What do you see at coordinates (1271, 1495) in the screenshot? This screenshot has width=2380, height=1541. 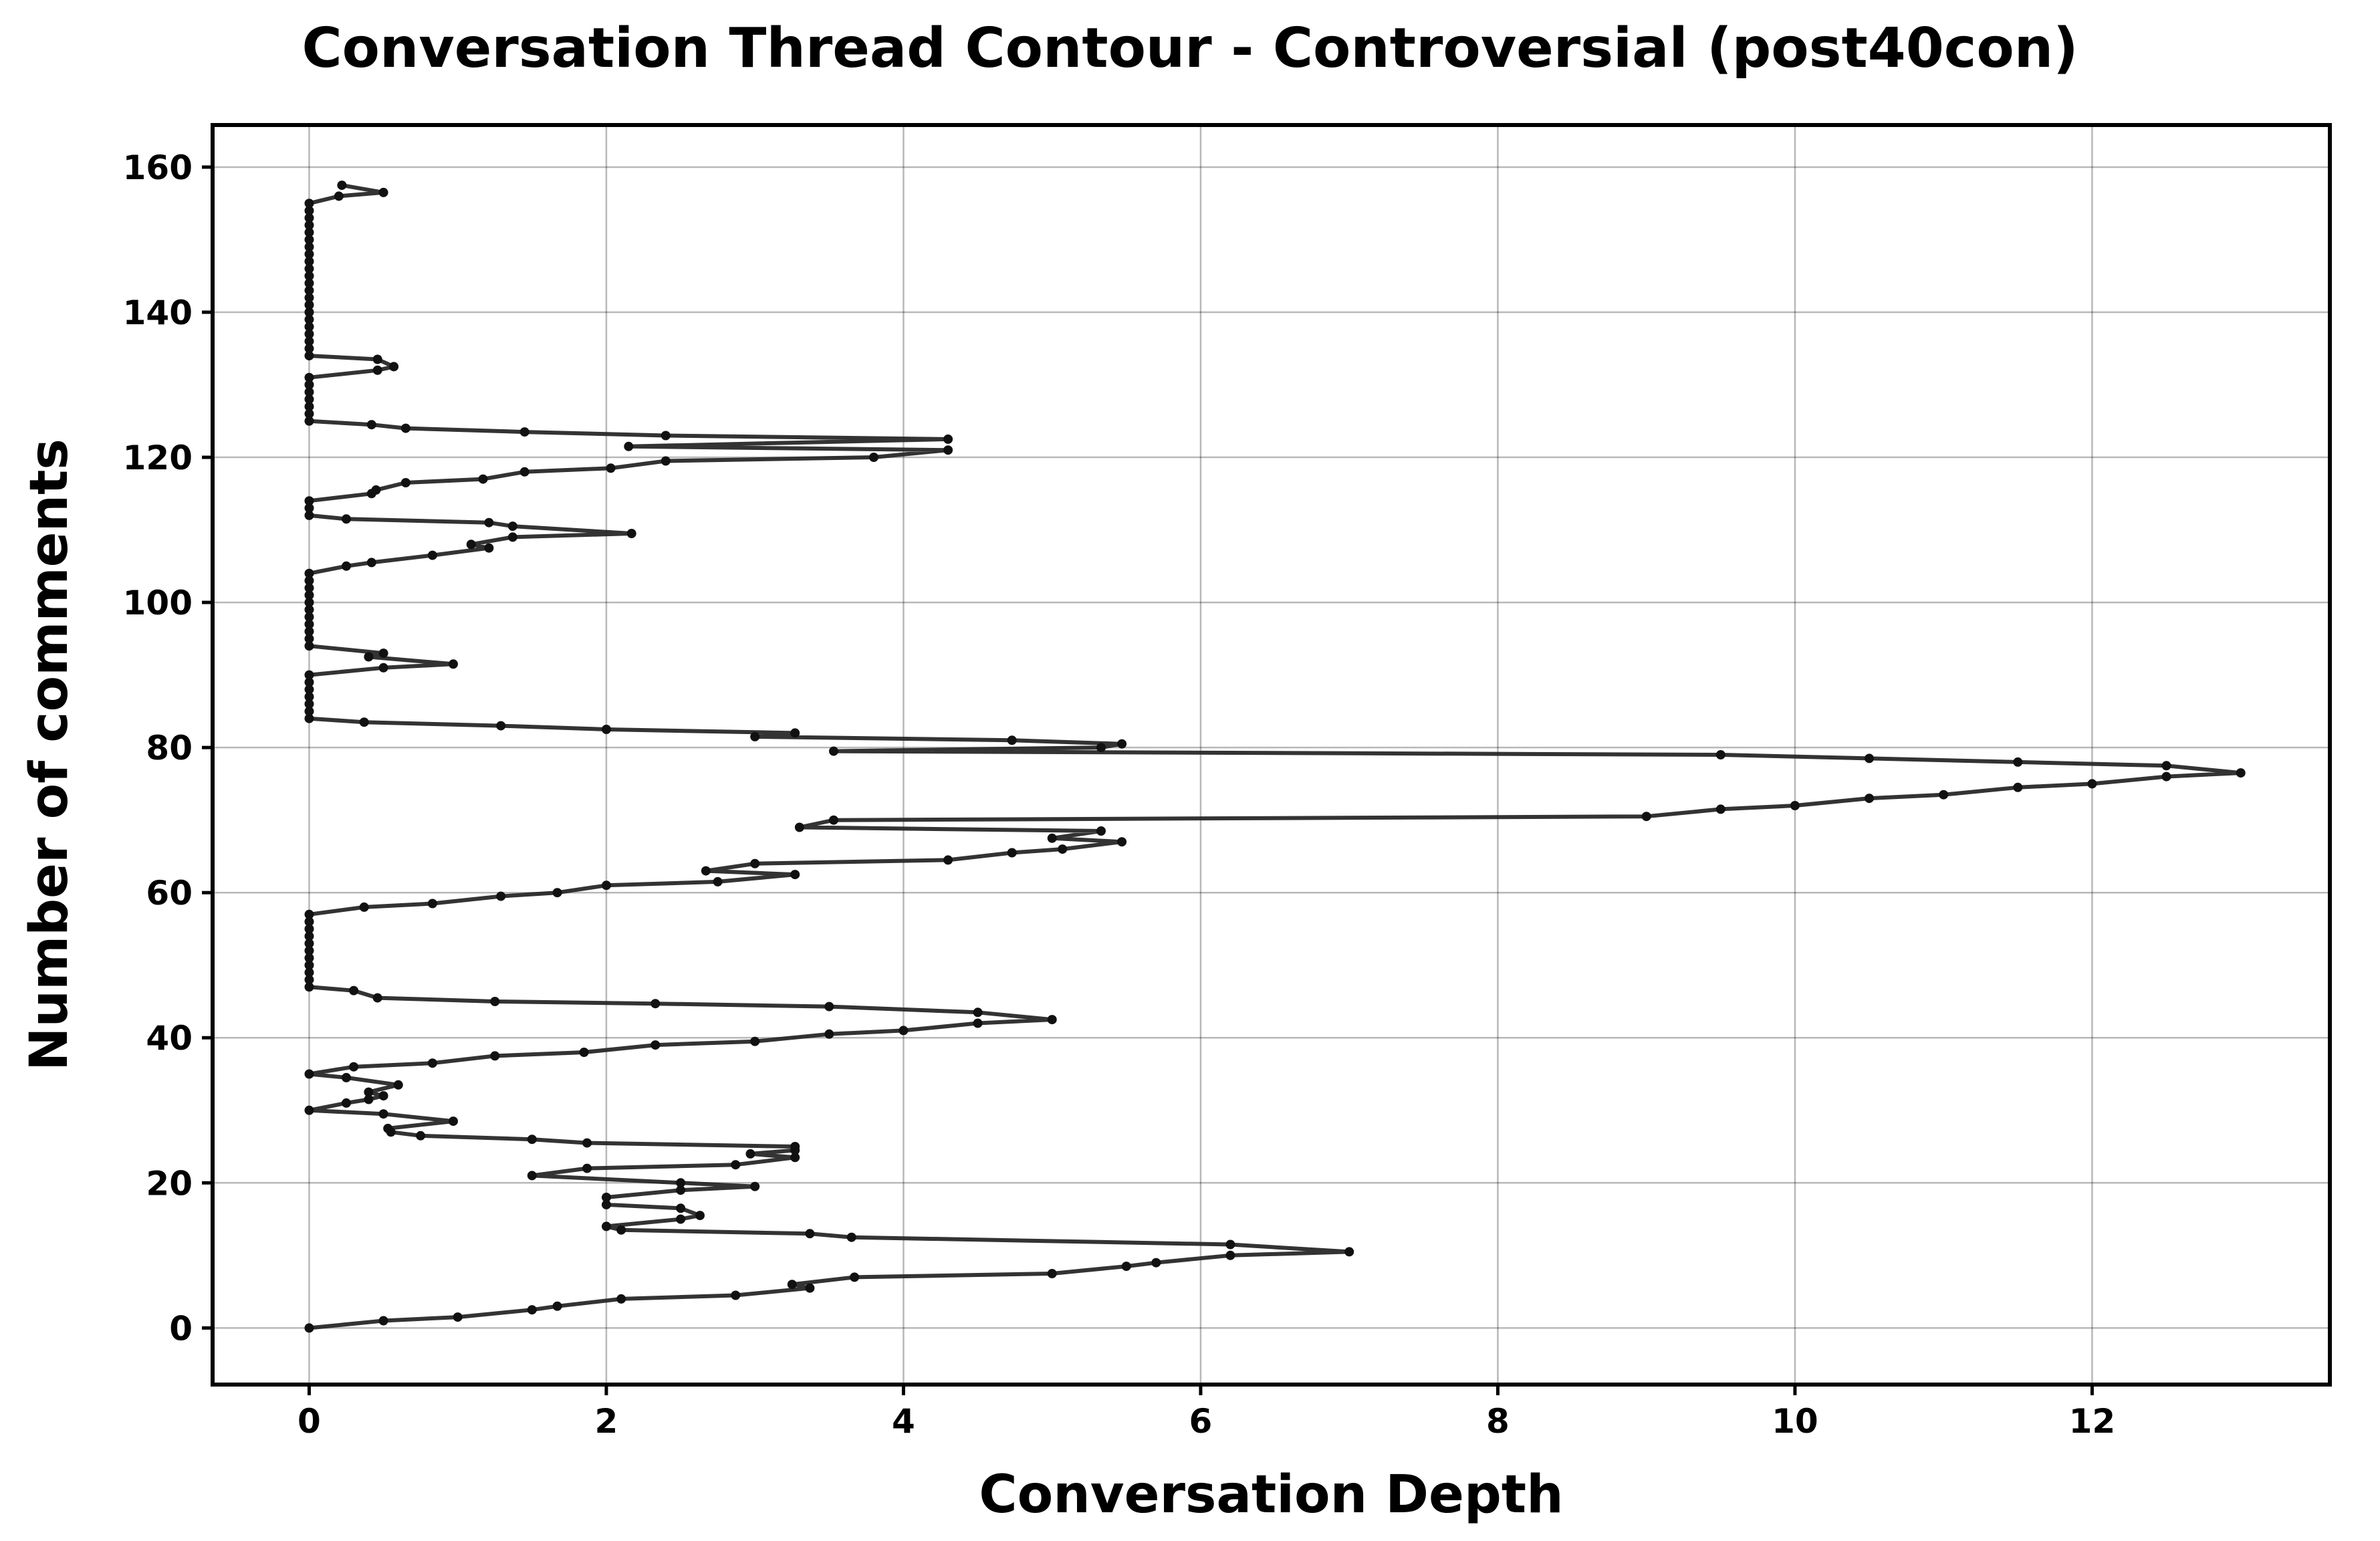 I see `x-axis-label: Conversation Depth` at bounding box center [1271, 1495].